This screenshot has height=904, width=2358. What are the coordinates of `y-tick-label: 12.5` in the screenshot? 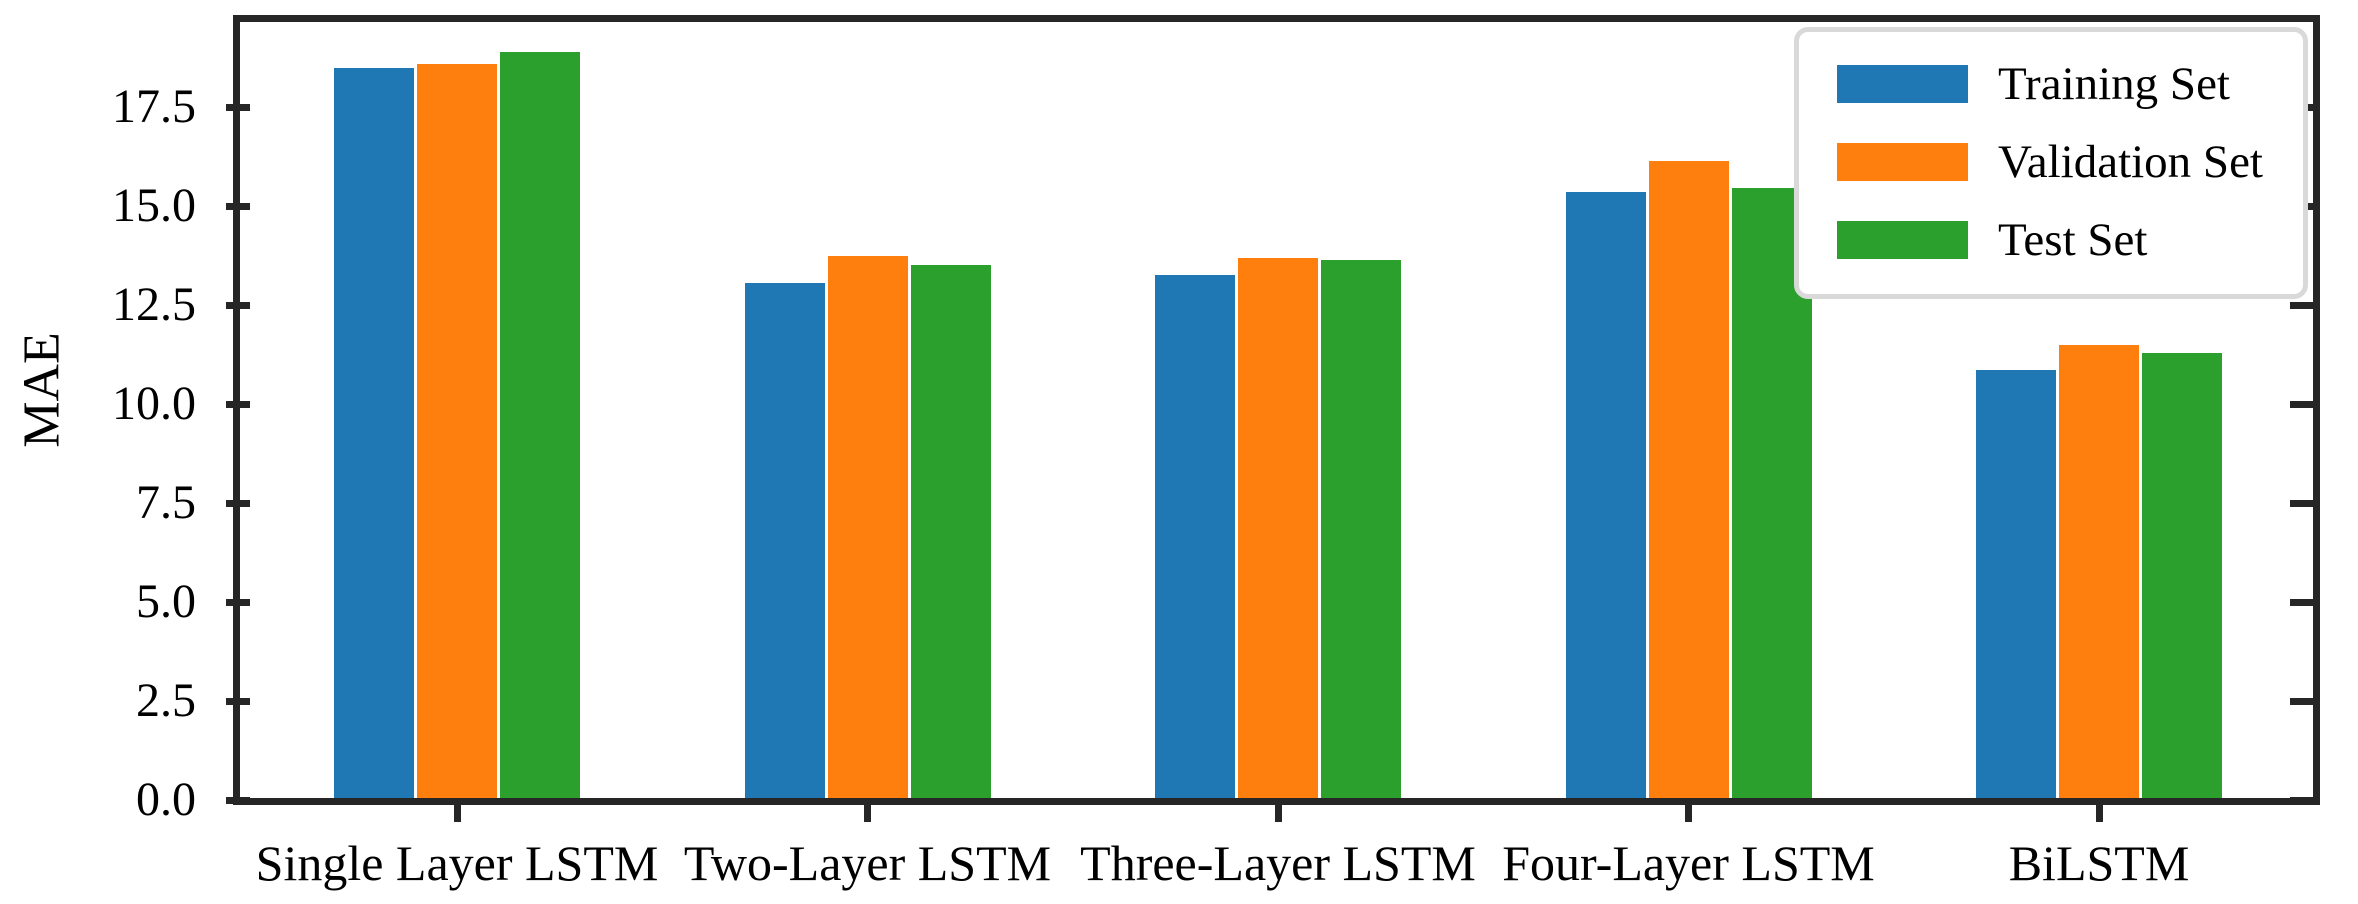 It's located at (154, 305).